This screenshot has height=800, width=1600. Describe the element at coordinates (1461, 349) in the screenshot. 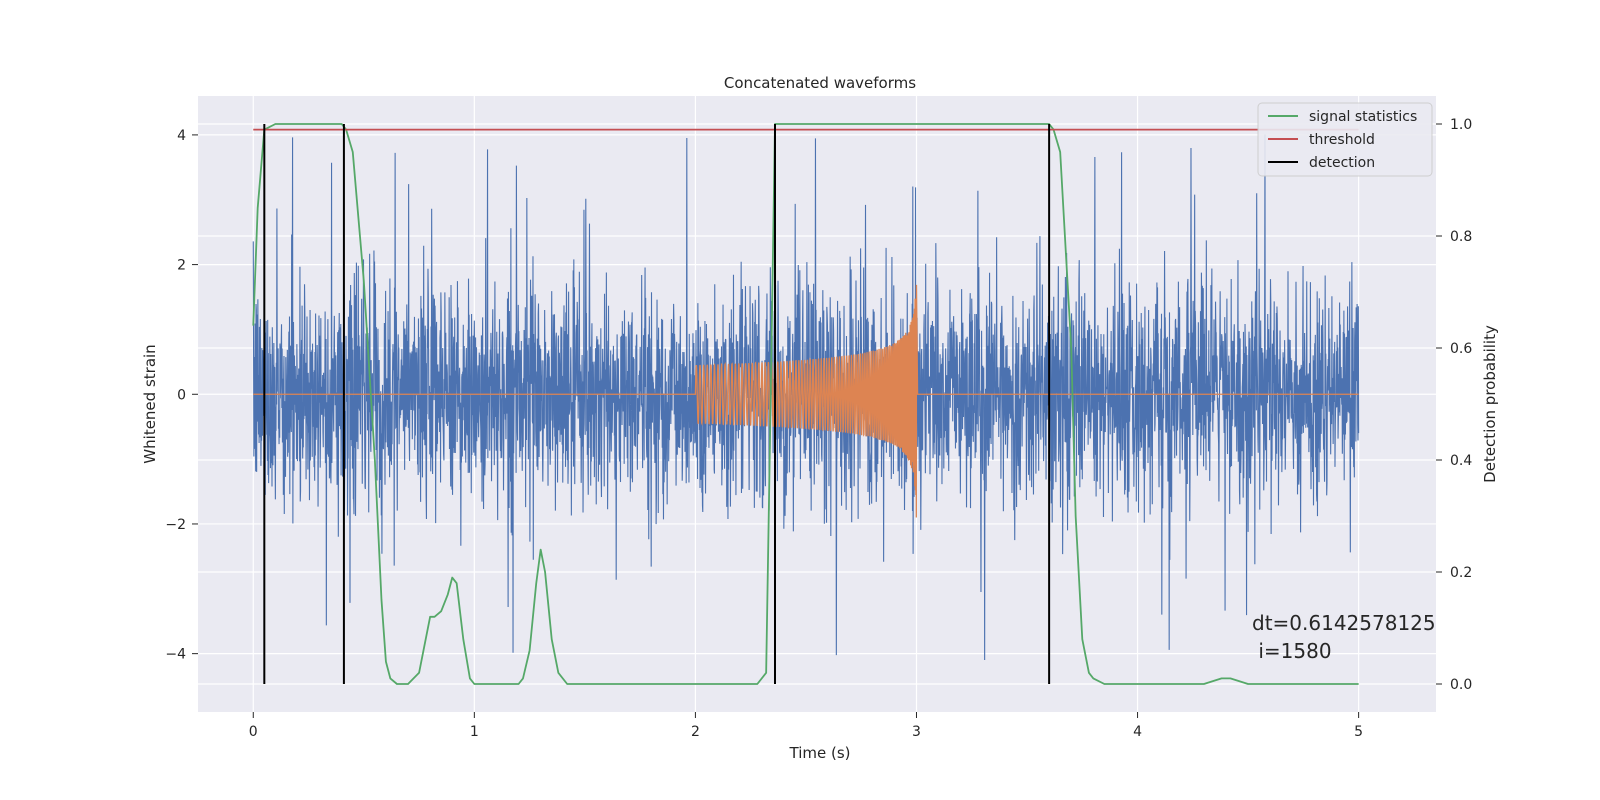

I see `y-right-tick-label: 0.6` at that location.